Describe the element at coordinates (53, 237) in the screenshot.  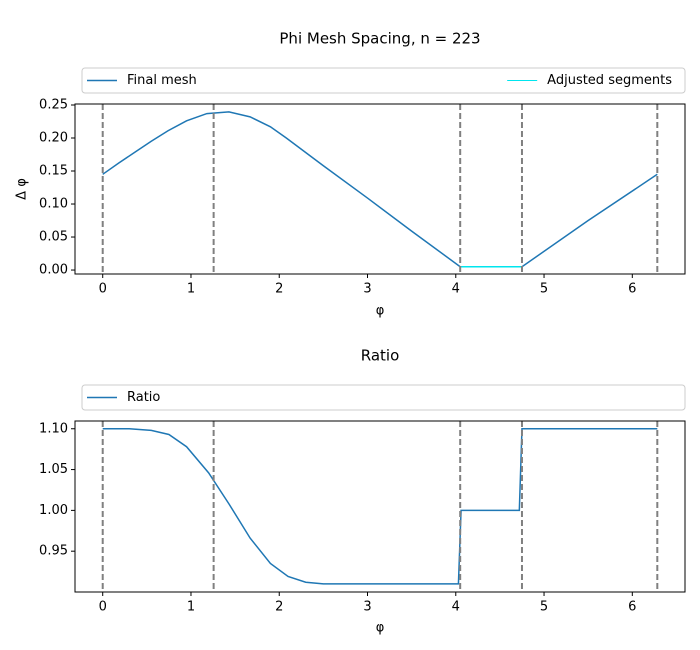
I see `y-tick-label: 0.05` at that location.